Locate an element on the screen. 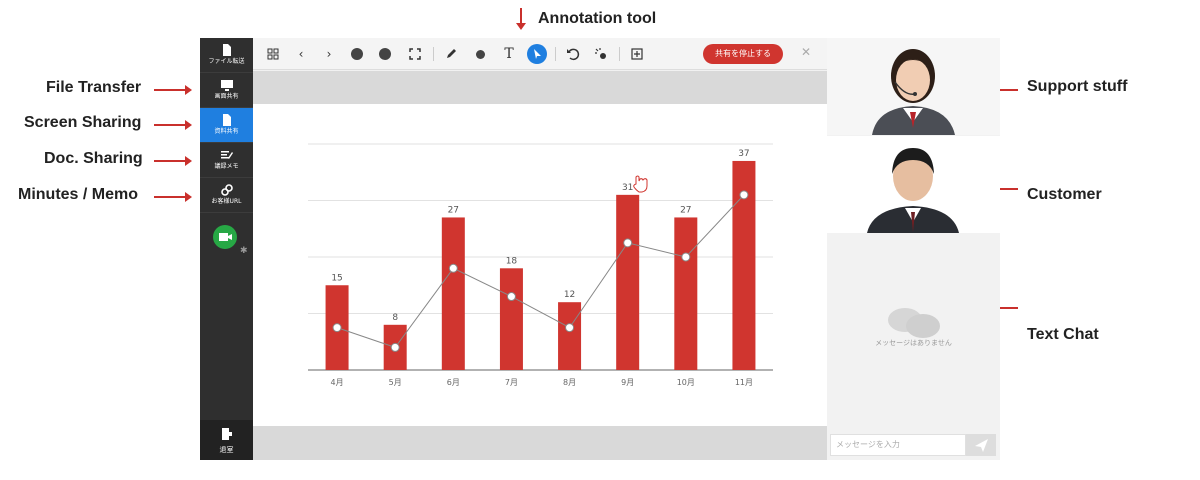 The width and height of the screenshot is (1200, 480). link-icon is located at coordinates (226, 190).